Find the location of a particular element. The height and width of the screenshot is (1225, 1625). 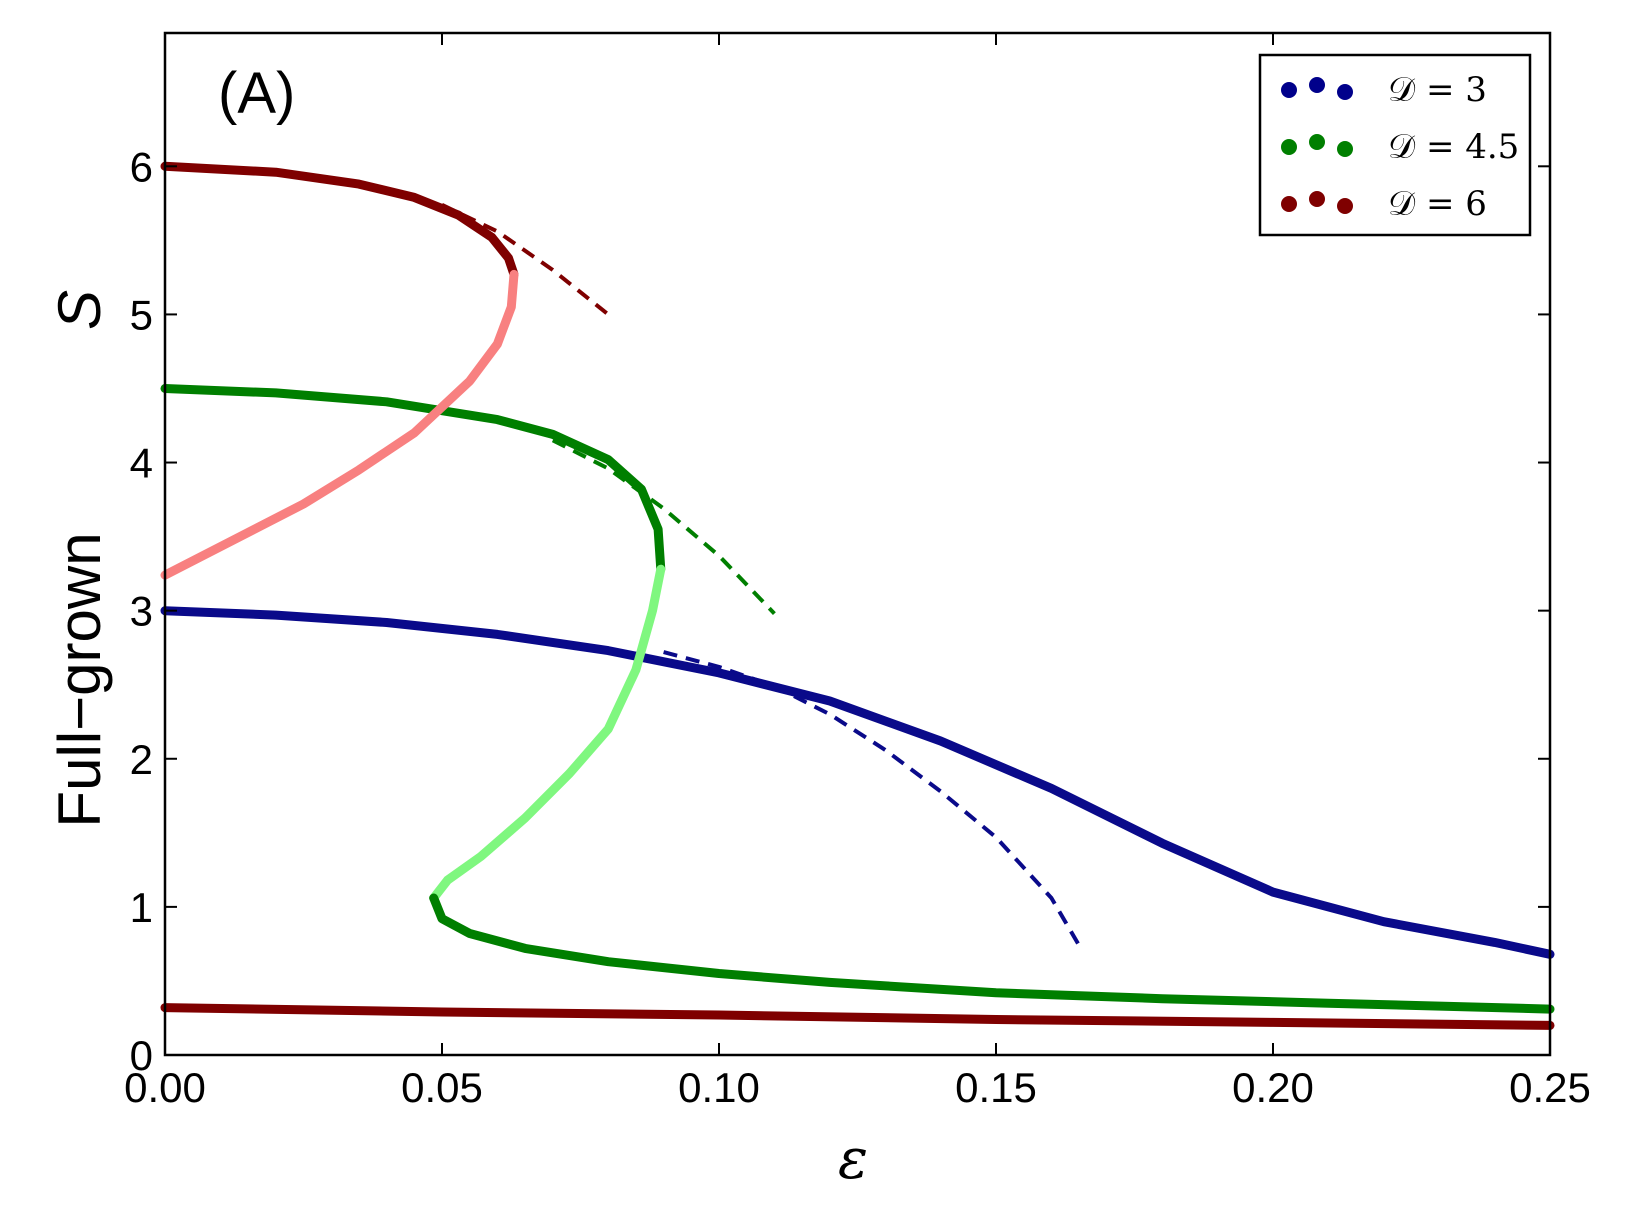

legend-entry: 𝒟 = 4.5 is located at coordinates (1400, 147).